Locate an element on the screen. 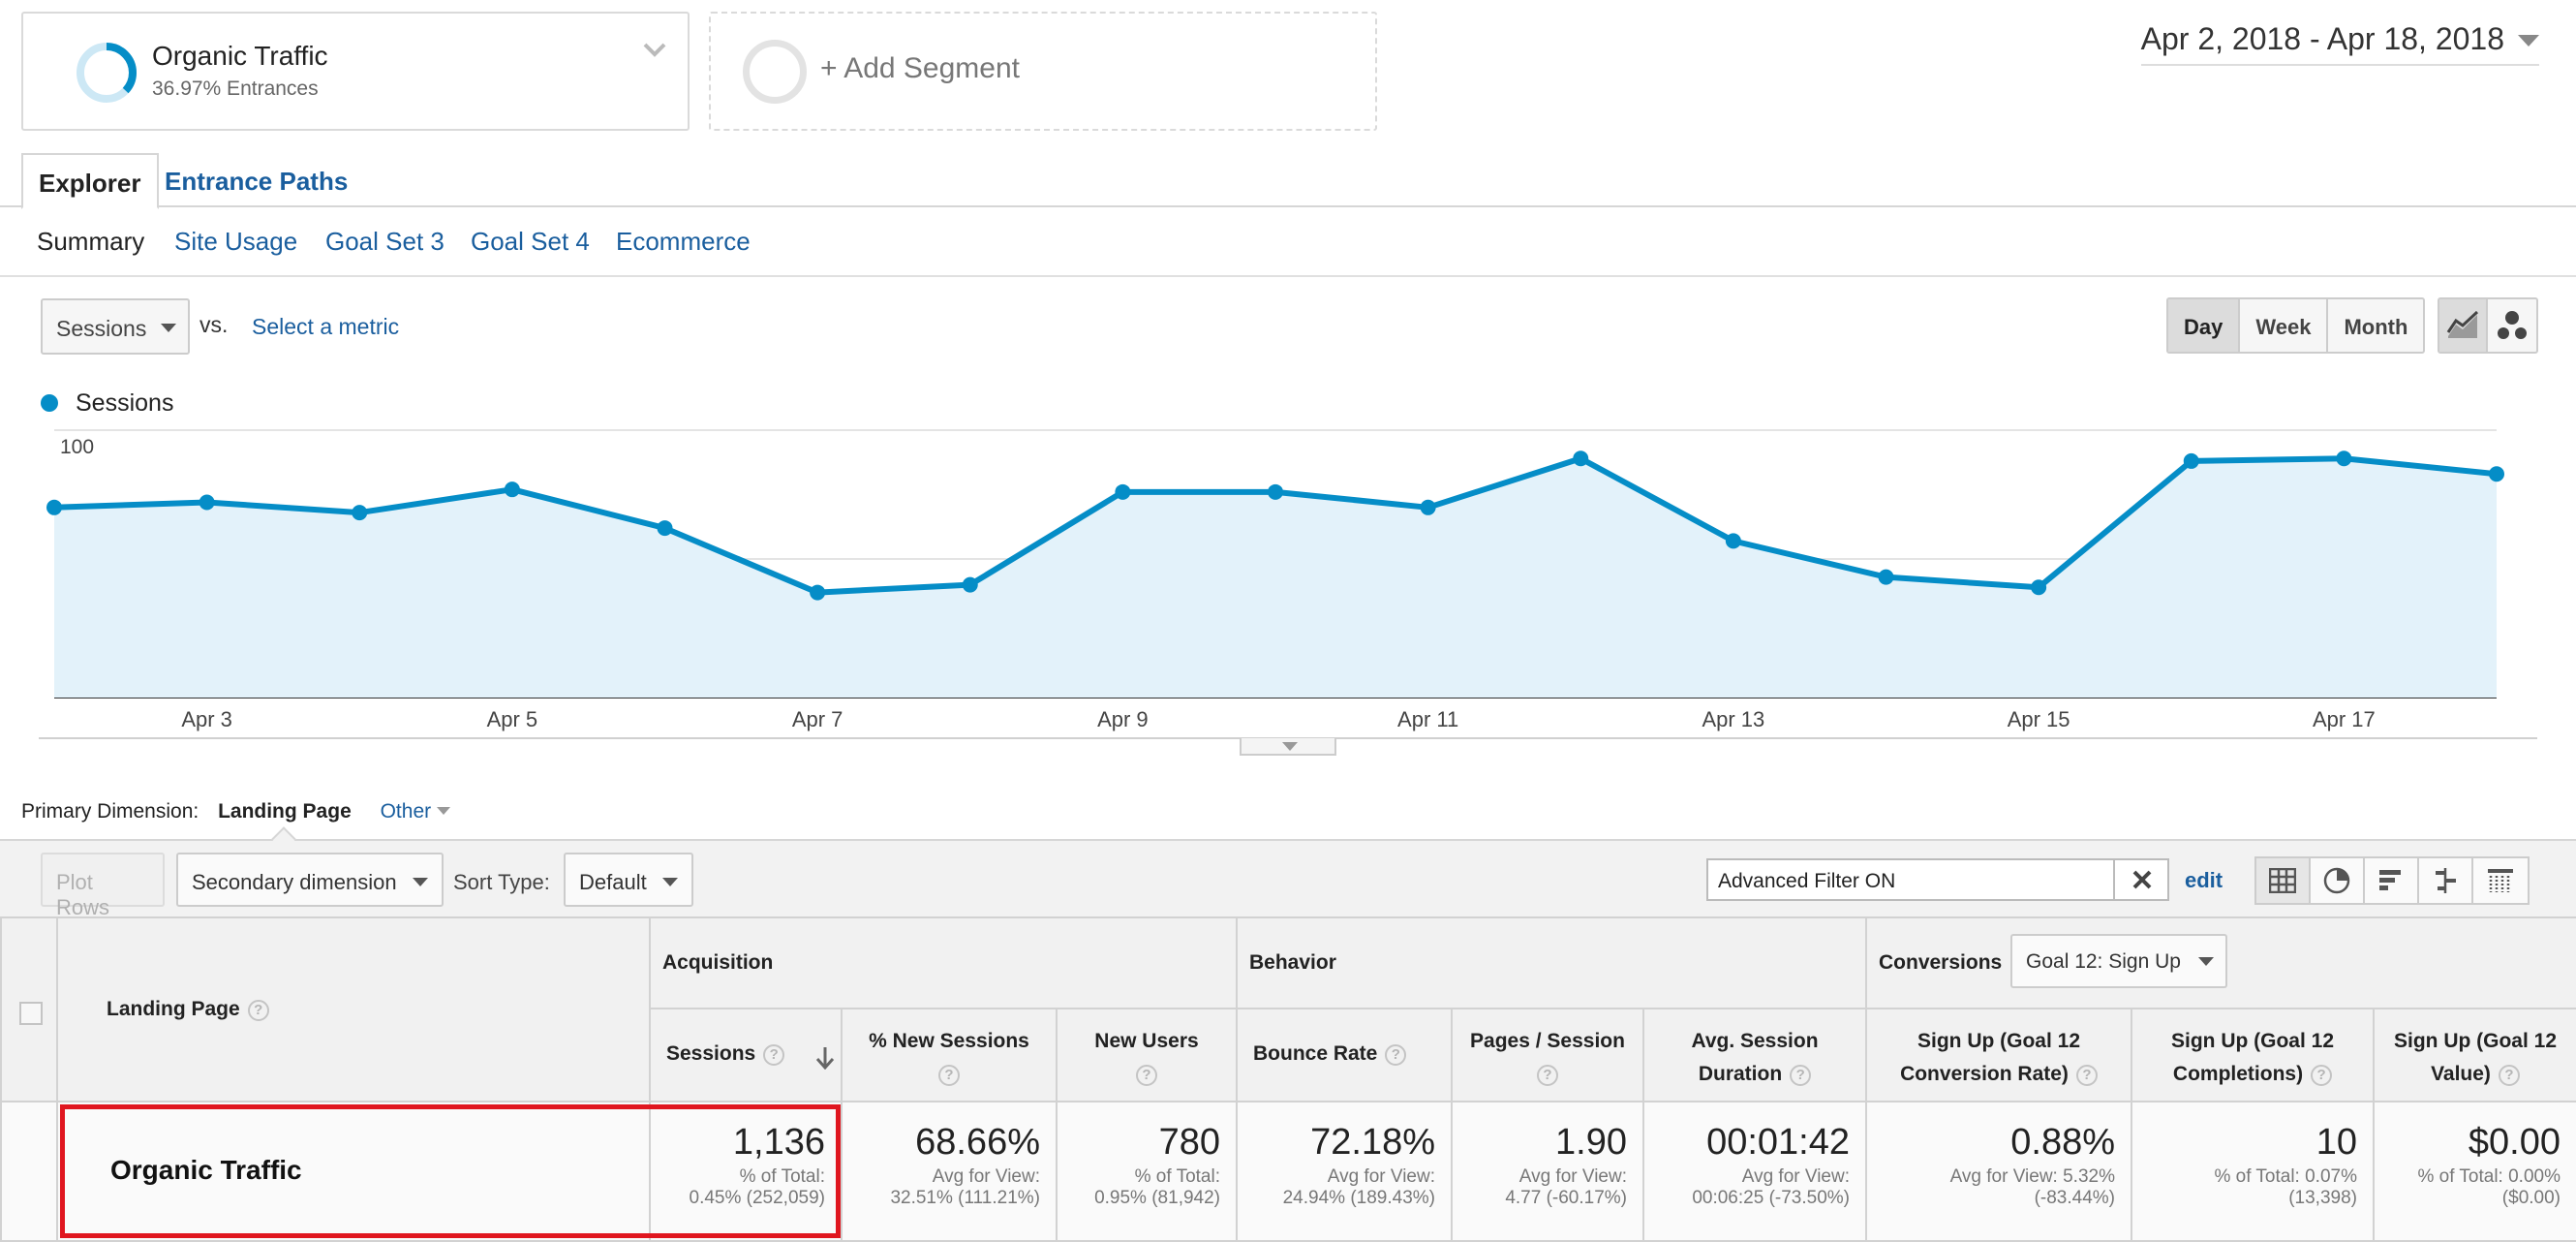  tab-explorer: Explorer is located at coordinates (90, 181).